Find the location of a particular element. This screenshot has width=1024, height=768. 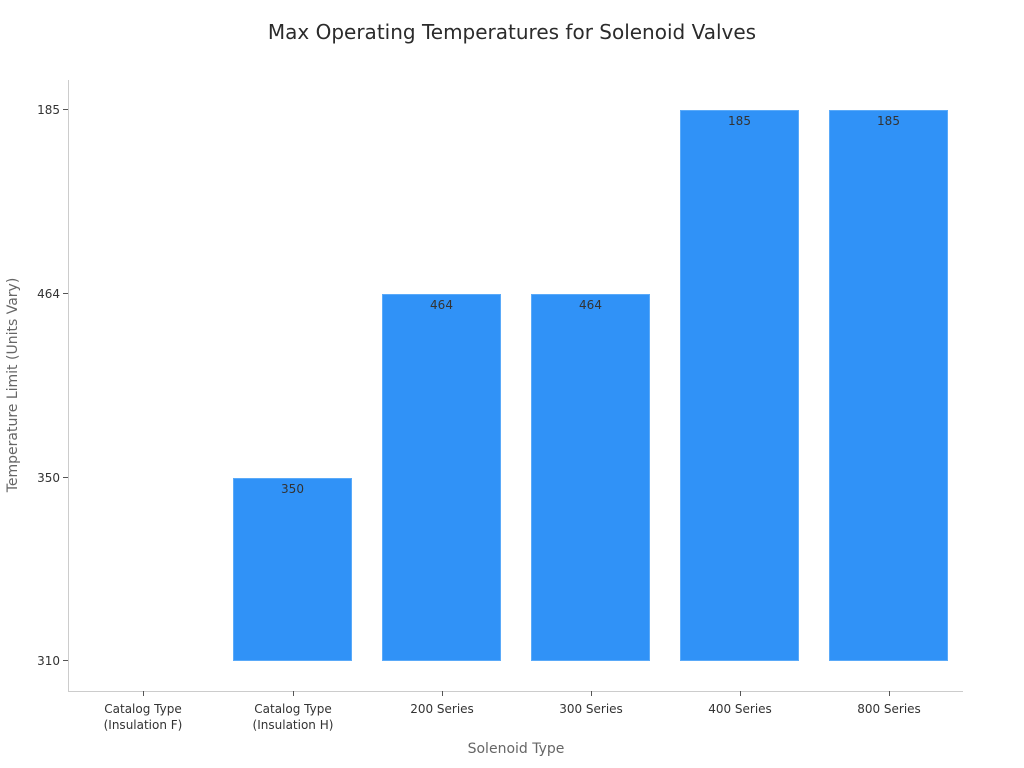

x-tick-label: Catalog Type (Insulation H) is located at coordinates (293, 717).